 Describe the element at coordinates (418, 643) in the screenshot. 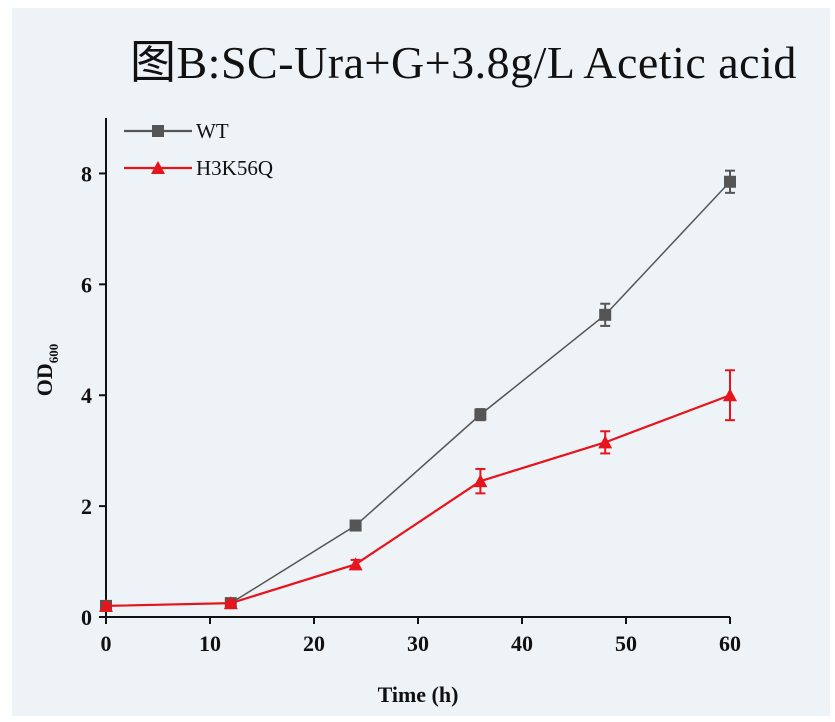

I see `x-tick-label: 30` at that location.